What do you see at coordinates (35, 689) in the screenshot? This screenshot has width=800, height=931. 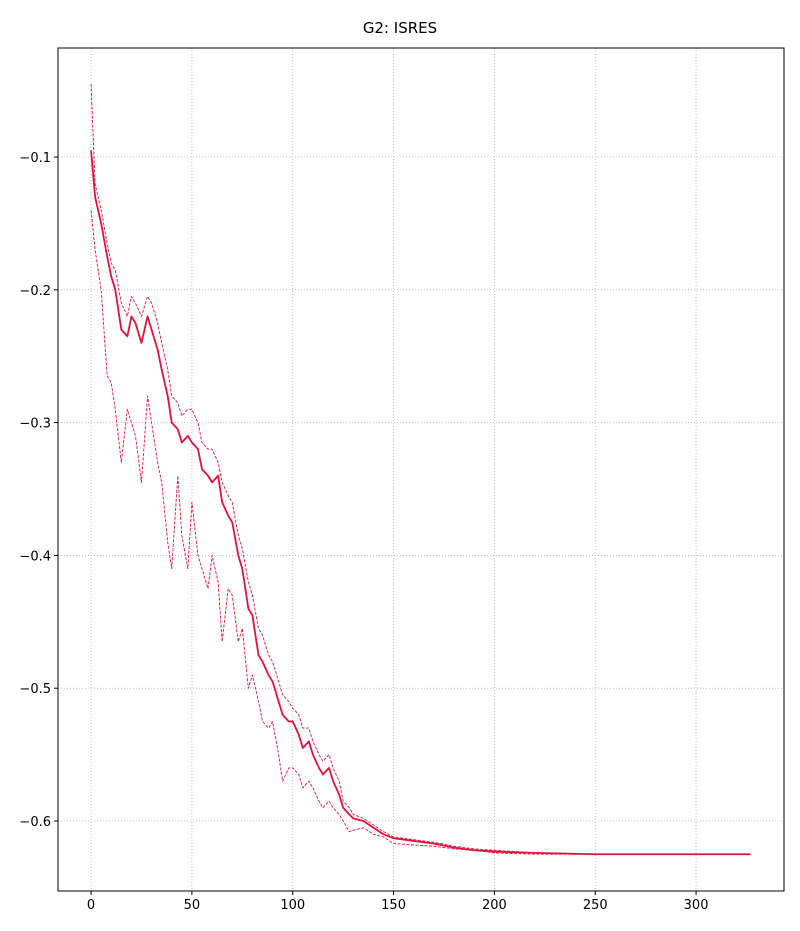 I see `y-tick-label: −0.5` at bounding box center [35, 689].